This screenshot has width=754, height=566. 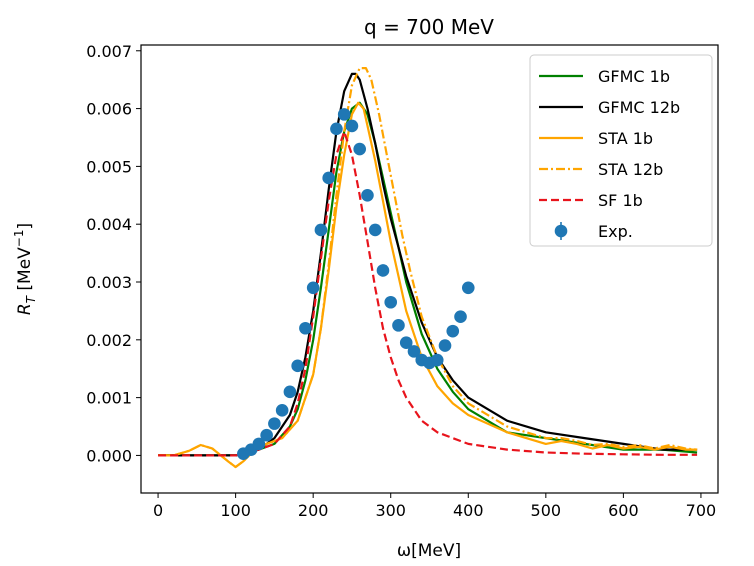 What do you see at coordinates (546, 510) in the screenshot?
I see `x-tick-label: 500` at bounding box center [546, 510].